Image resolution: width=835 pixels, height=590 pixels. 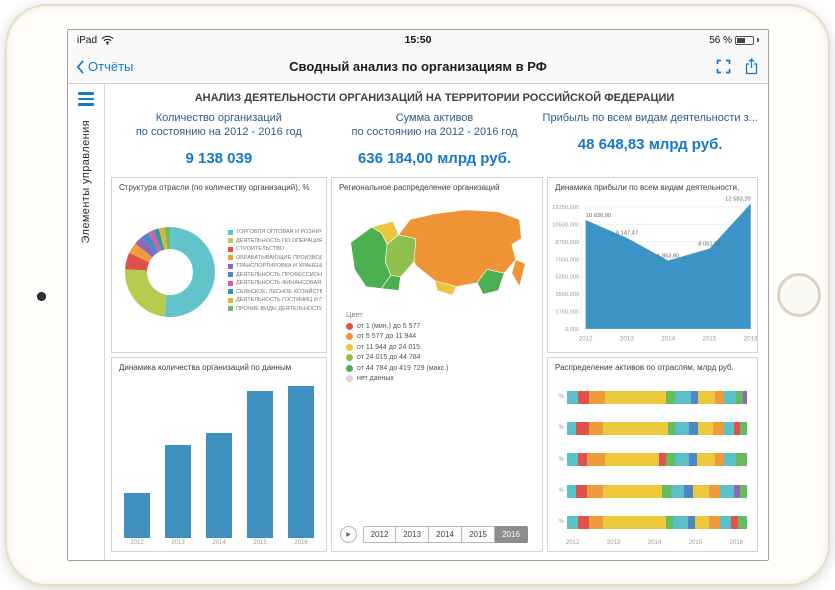 I want to click on map-legend-item: от 1 (мин.) до 5 577, so click(x=444, y=326).